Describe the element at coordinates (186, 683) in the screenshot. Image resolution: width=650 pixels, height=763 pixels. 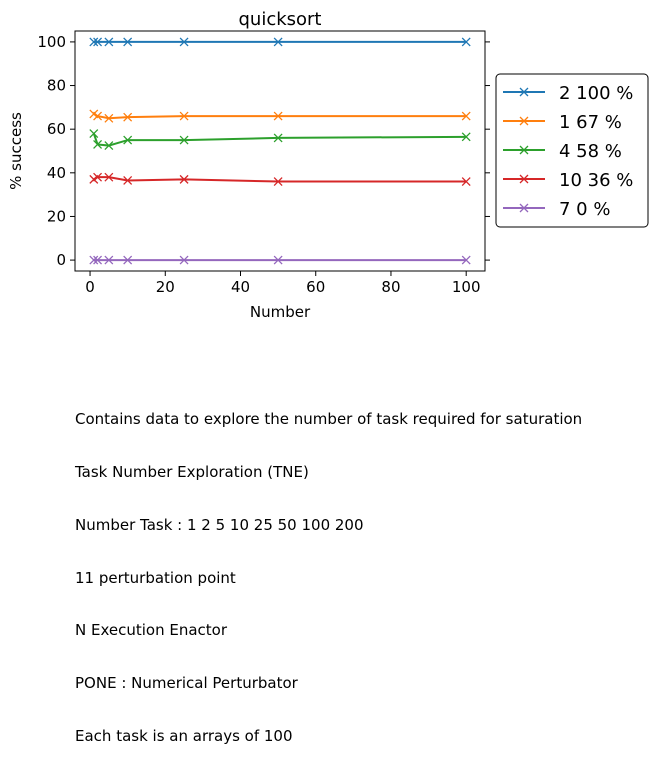
I see `caption-line: PONE : Numerical Perturbator` at that location.